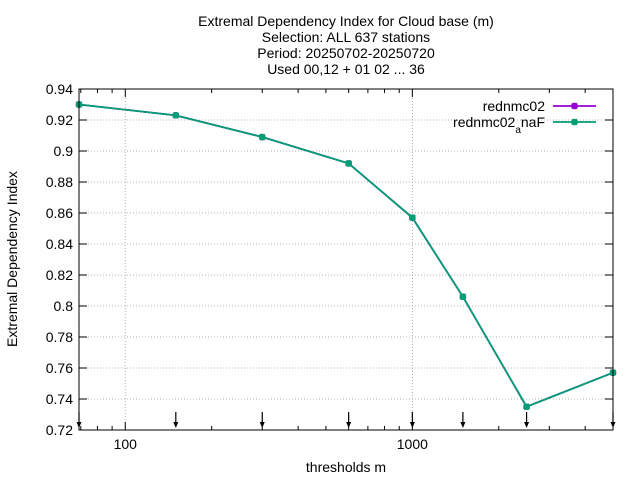 Image resolution: width=640 pixels, height=480 pixels. What do you see at coordinates (499, 125) in the screenshot?
I see `legend-label: rednmc02anaF` at bounding box center [499, 125].